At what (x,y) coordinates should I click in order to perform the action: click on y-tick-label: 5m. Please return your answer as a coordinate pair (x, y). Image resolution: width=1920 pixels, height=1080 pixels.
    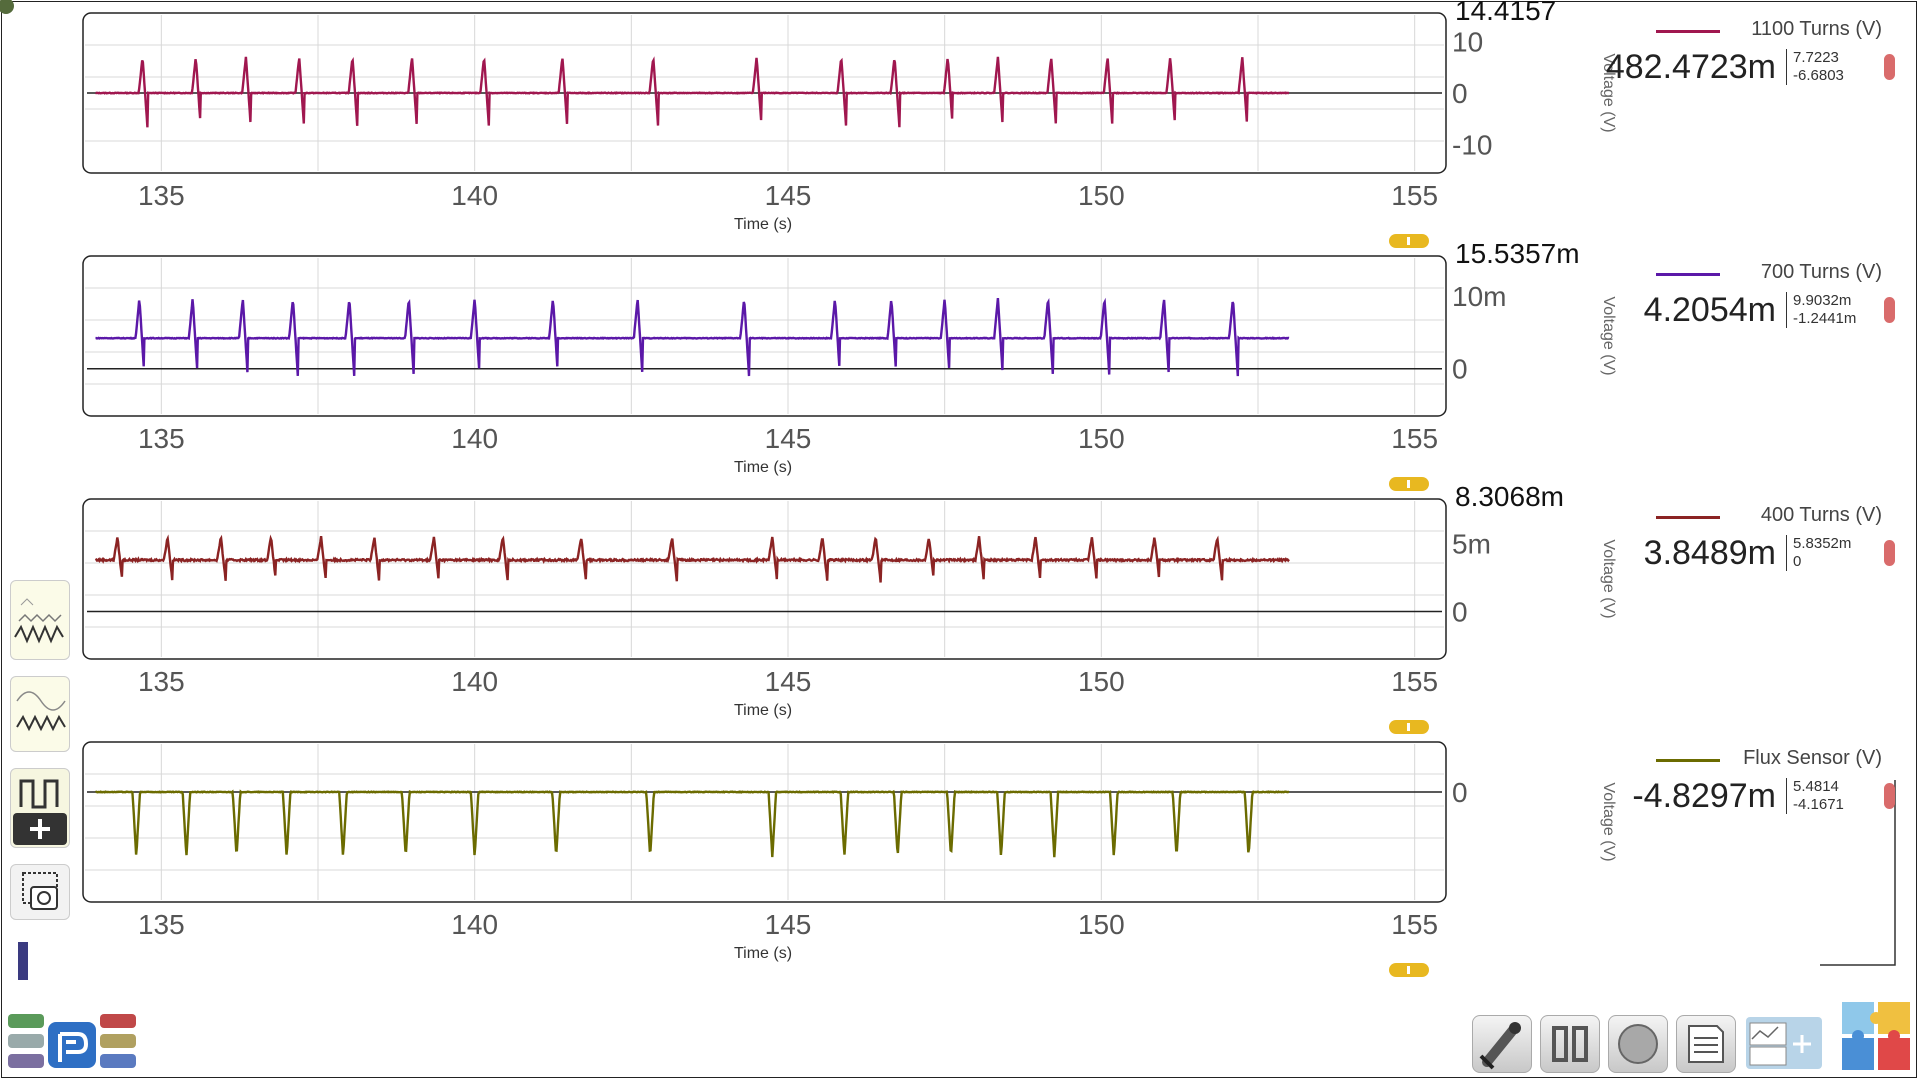
    Looking at the image, I should click on (1471, 544).